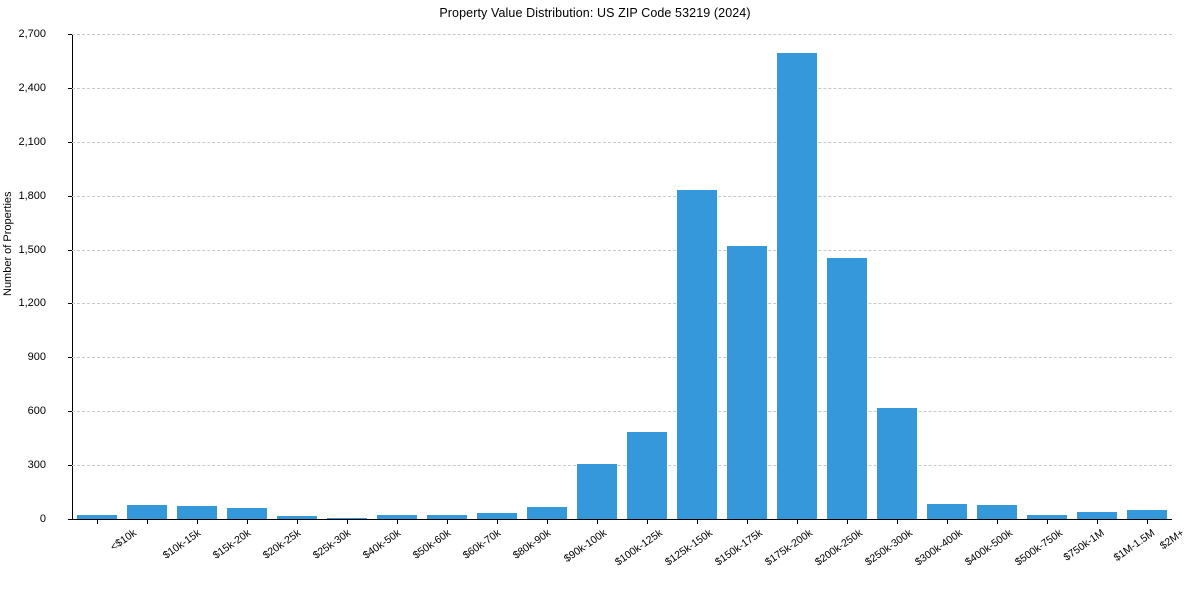 The image size is (1190, 590). What do you see at coordinates (282, 544) in the screenshot?
I see `x-axis-tick-label: $20k-25k` at bounding box center [282, 544].